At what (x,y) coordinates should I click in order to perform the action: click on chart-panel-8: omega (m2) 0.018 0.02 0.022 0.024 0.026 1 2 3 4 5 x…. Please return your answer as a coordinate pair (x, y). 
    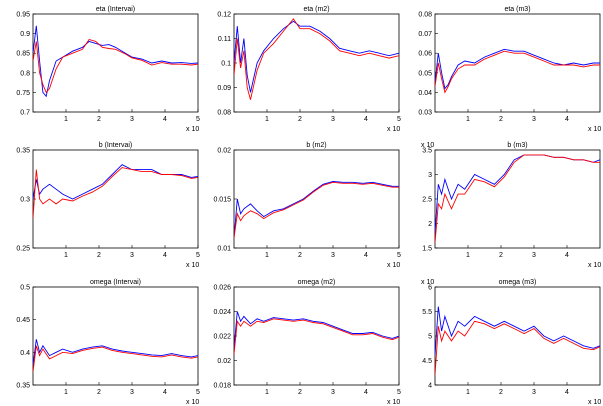
    Looking at the image, I should click on (307, 342).